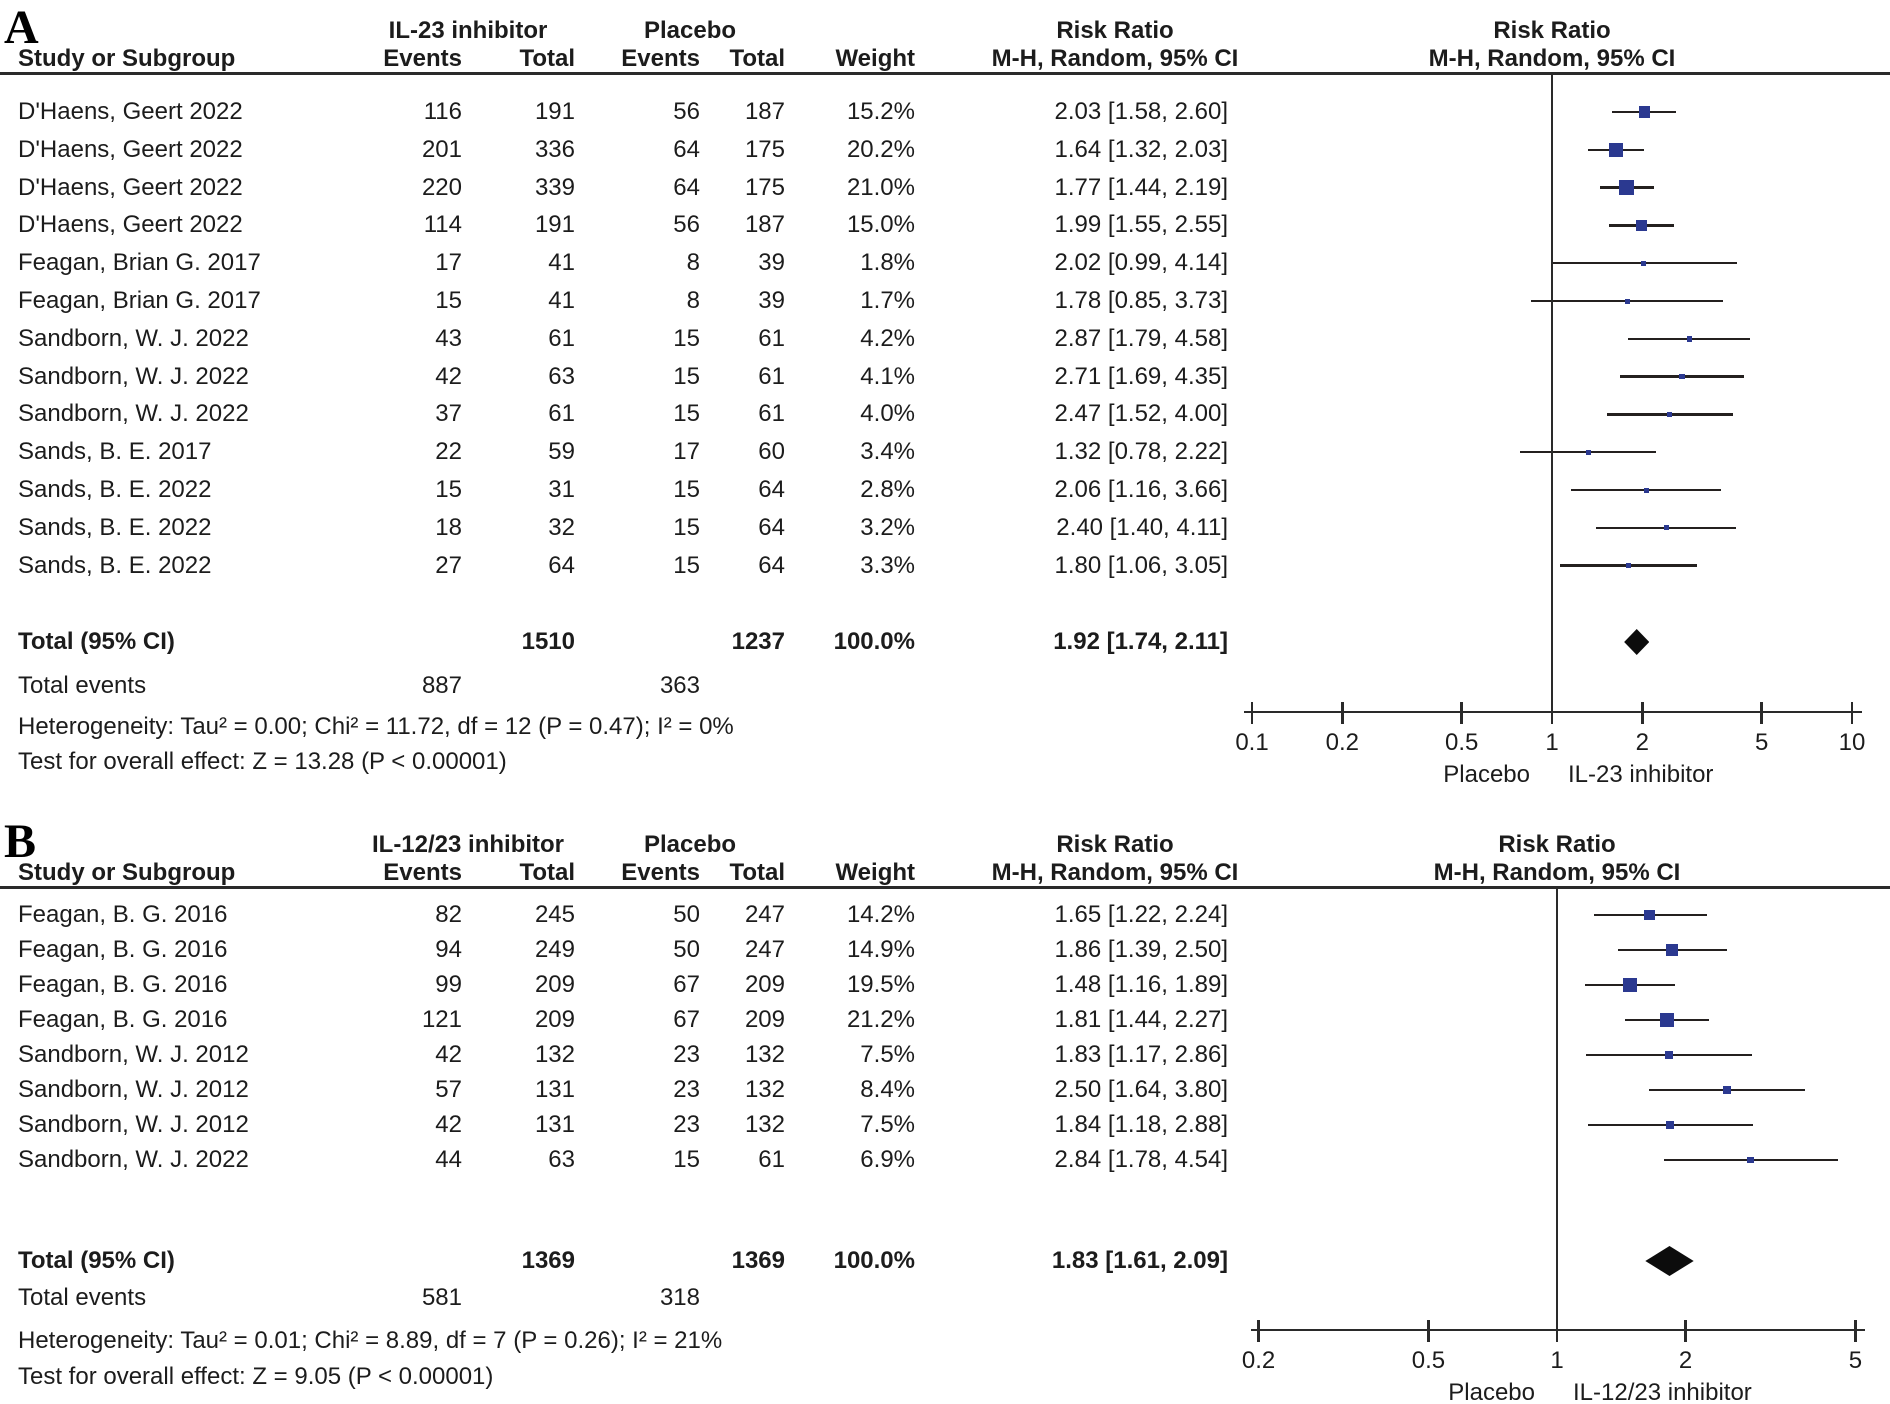 The width and height of the screenshot is (1890, 1404). Describe the element at coordinates (679, 685) in the screenshot. I see `total-events2-value: 363` at that location.